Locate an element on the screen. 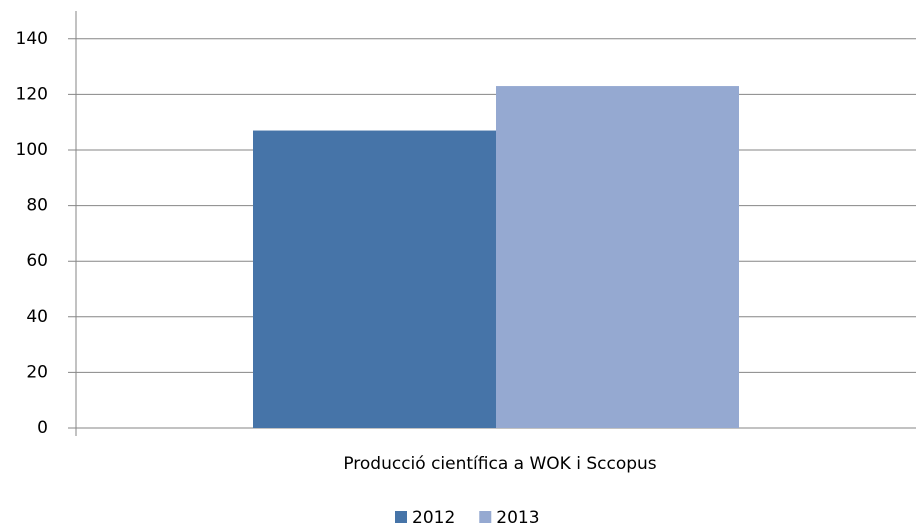 This screenshot has height=526, width=916. y-tick-label: 40 is located at coordinates (37, 317).